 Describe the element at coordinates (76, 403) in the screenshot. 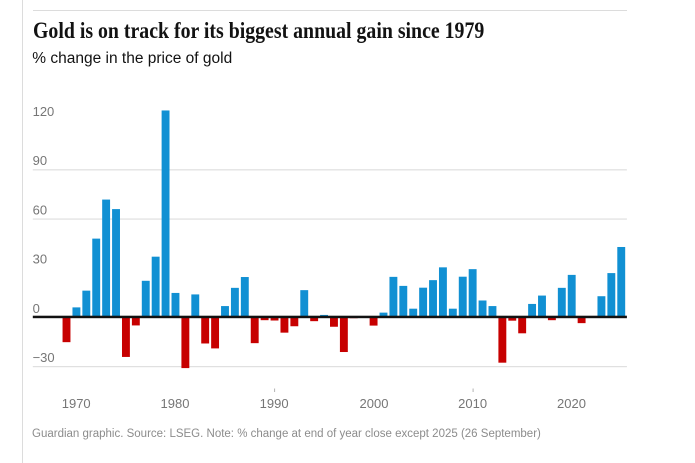

I see `svg-text: 1970` at that location.